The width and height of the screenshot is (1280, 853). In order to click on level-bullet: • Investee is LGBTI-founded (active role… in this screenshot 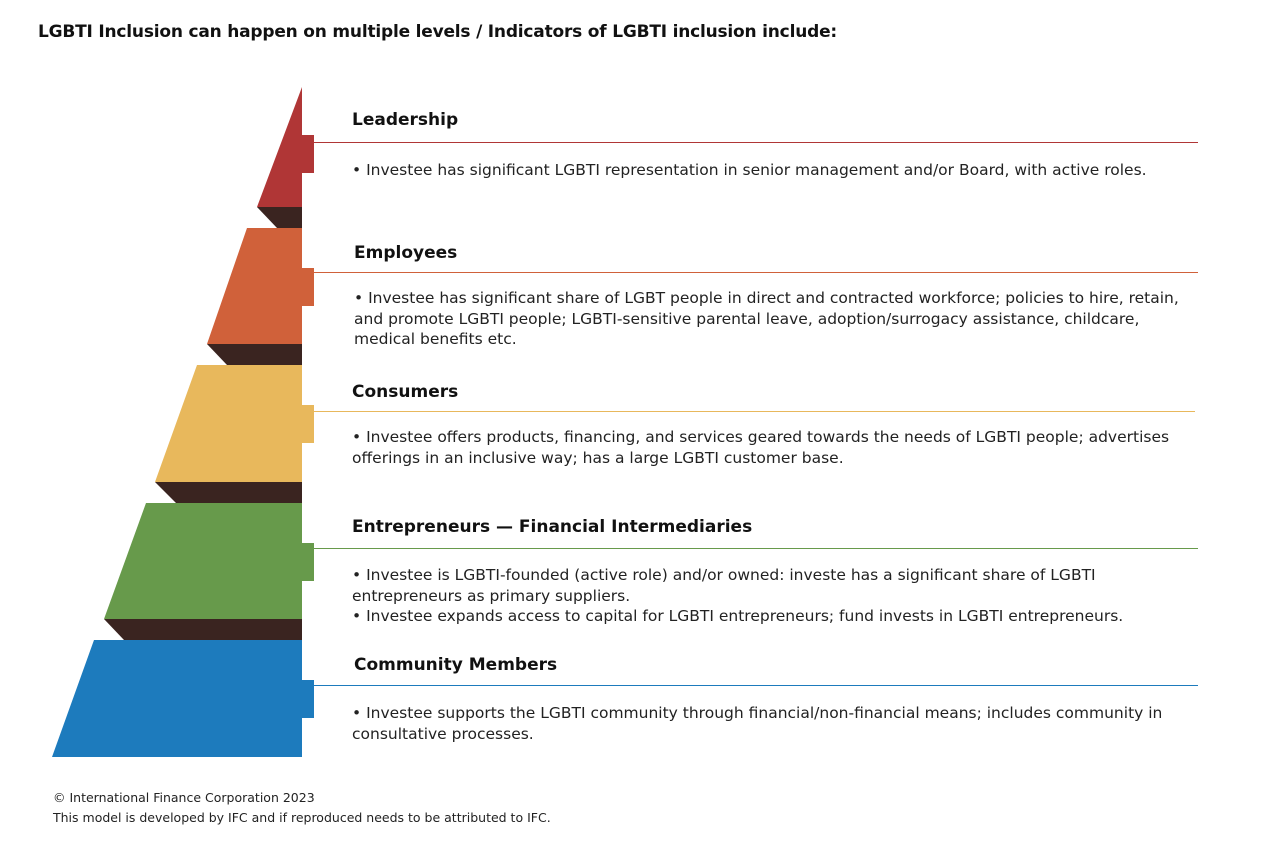, I will do `click(724, 585)`.